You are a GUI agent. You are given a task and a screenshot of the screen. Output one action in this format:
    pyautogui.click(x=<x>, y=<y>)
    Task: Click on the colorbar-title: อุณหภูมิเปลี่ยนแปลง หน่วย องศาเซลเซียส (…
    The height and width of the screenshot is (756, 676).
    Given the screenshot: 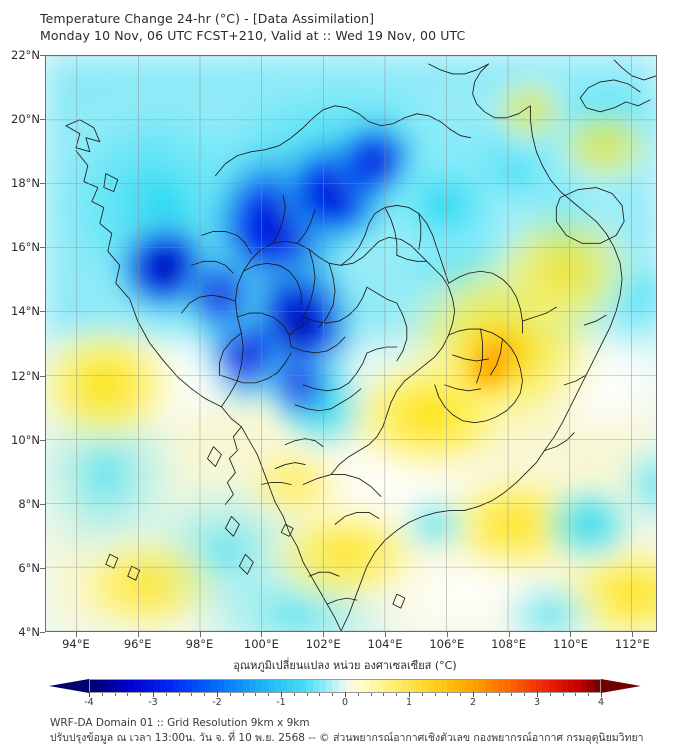 What is the action you would take?
    pyautogui.click(x=345, y=665)
    